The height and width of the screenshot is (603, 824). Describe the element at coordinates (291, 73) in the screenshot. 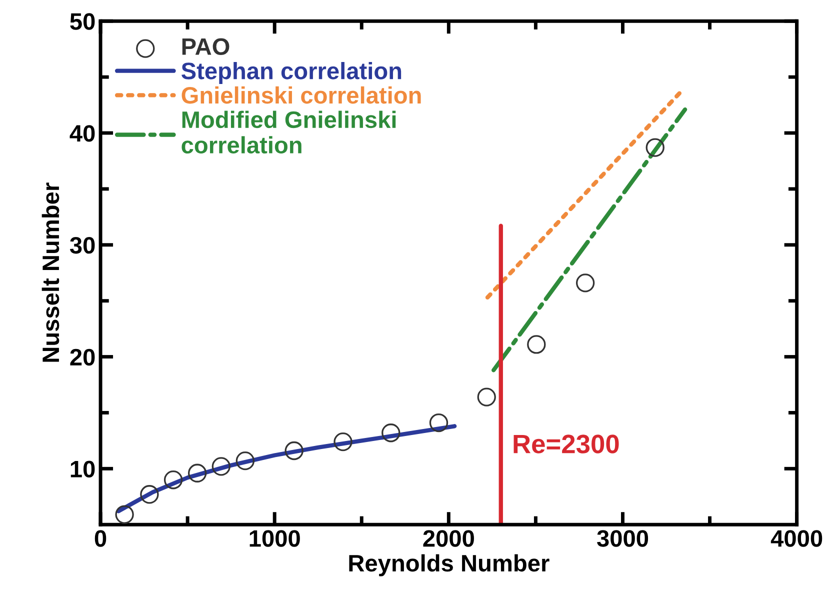

I see `legend-label: Stephan correlation` at that location.